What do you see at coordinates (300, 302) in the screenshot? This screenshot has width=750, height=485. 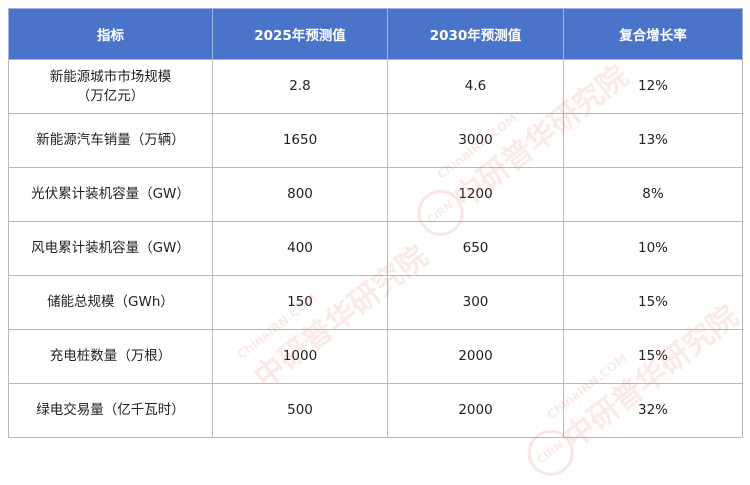 I see `table-cell: 150` at bounding box center [300, 302].